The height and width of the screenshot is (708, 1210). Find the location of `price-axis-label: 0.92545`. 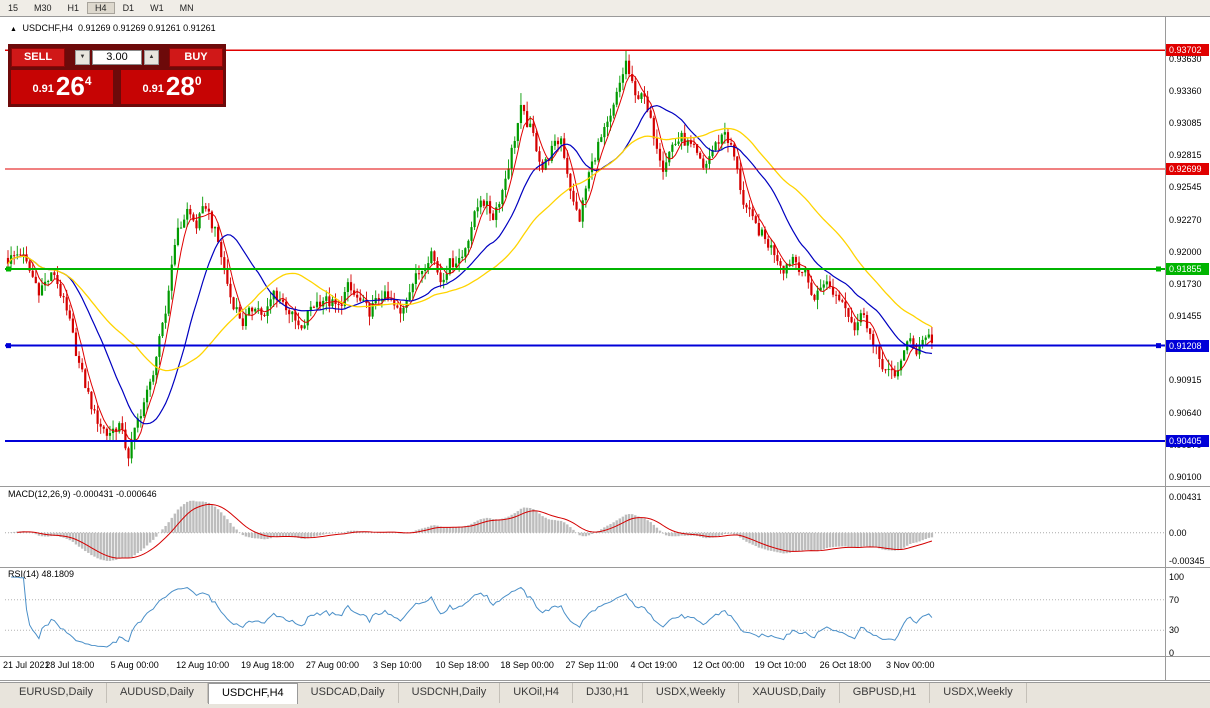

price-axis-label: 0.92545 is located at coordinates (1185, 187).